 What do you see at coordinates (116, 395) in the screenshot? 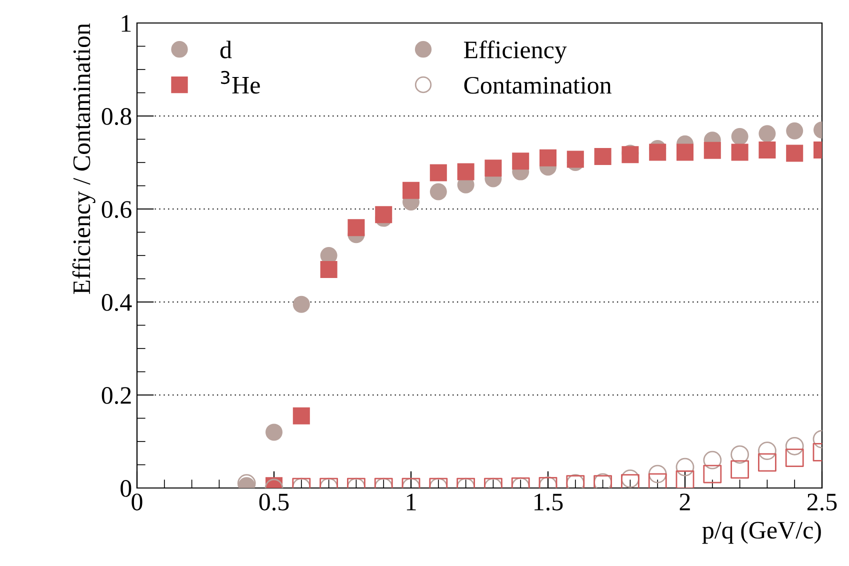
I see `y-tick-label: 0.2` at bounding box center [116, 395].